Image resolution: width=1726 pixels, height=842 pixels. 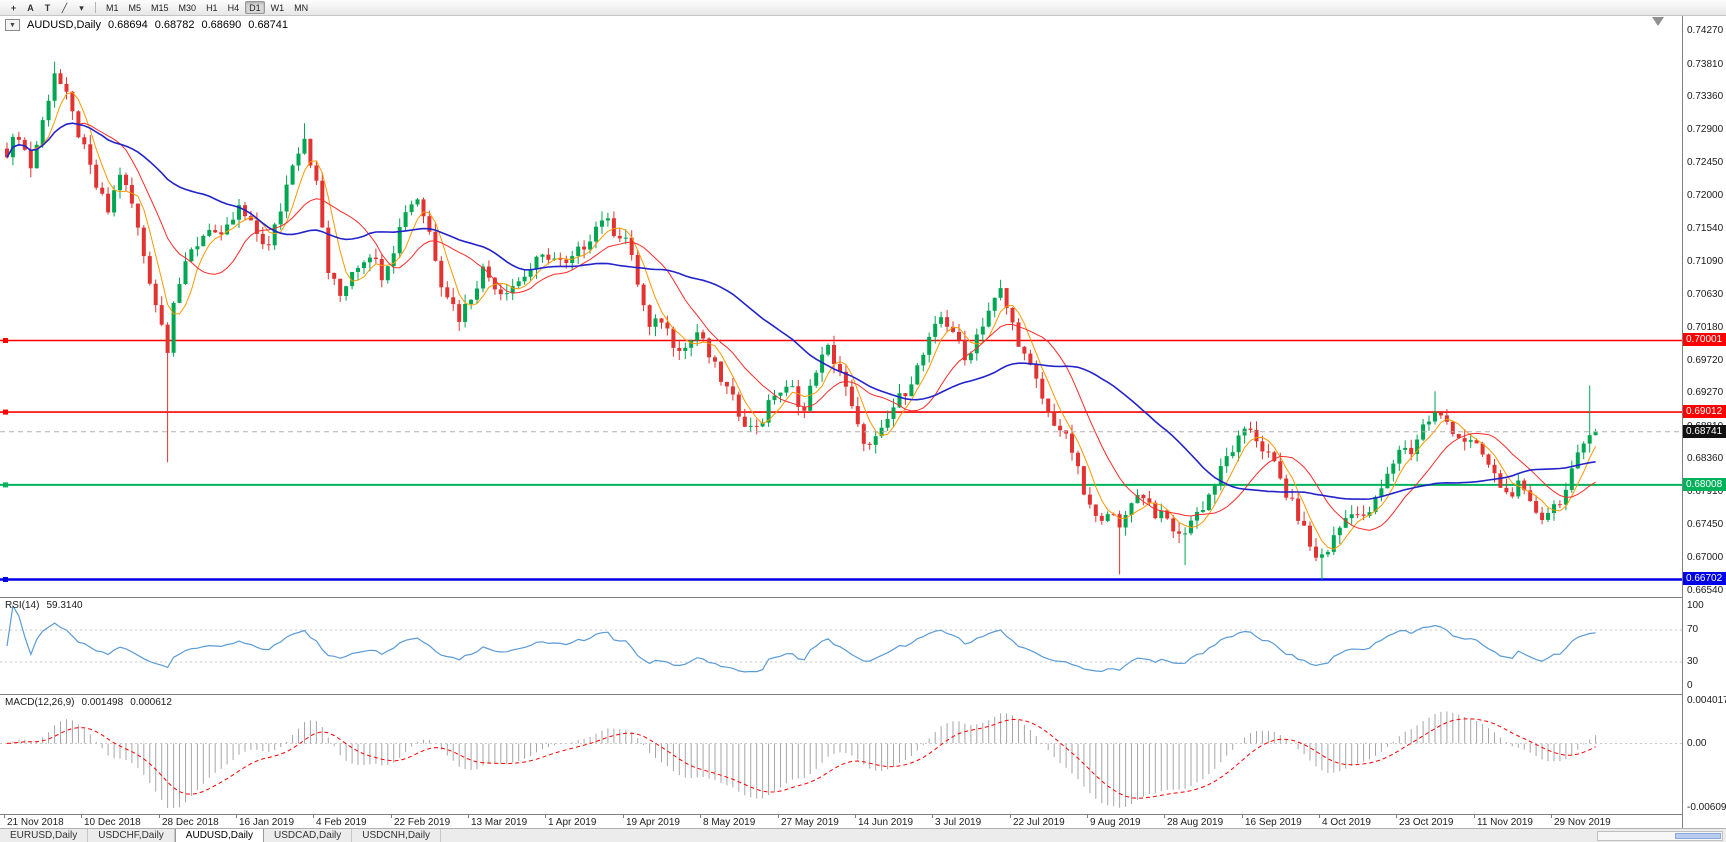 What do you see at coordinates (301, 8) in the screenshot?
I see `timeframe-mn-button: MN` at bounding box center [301, 8].